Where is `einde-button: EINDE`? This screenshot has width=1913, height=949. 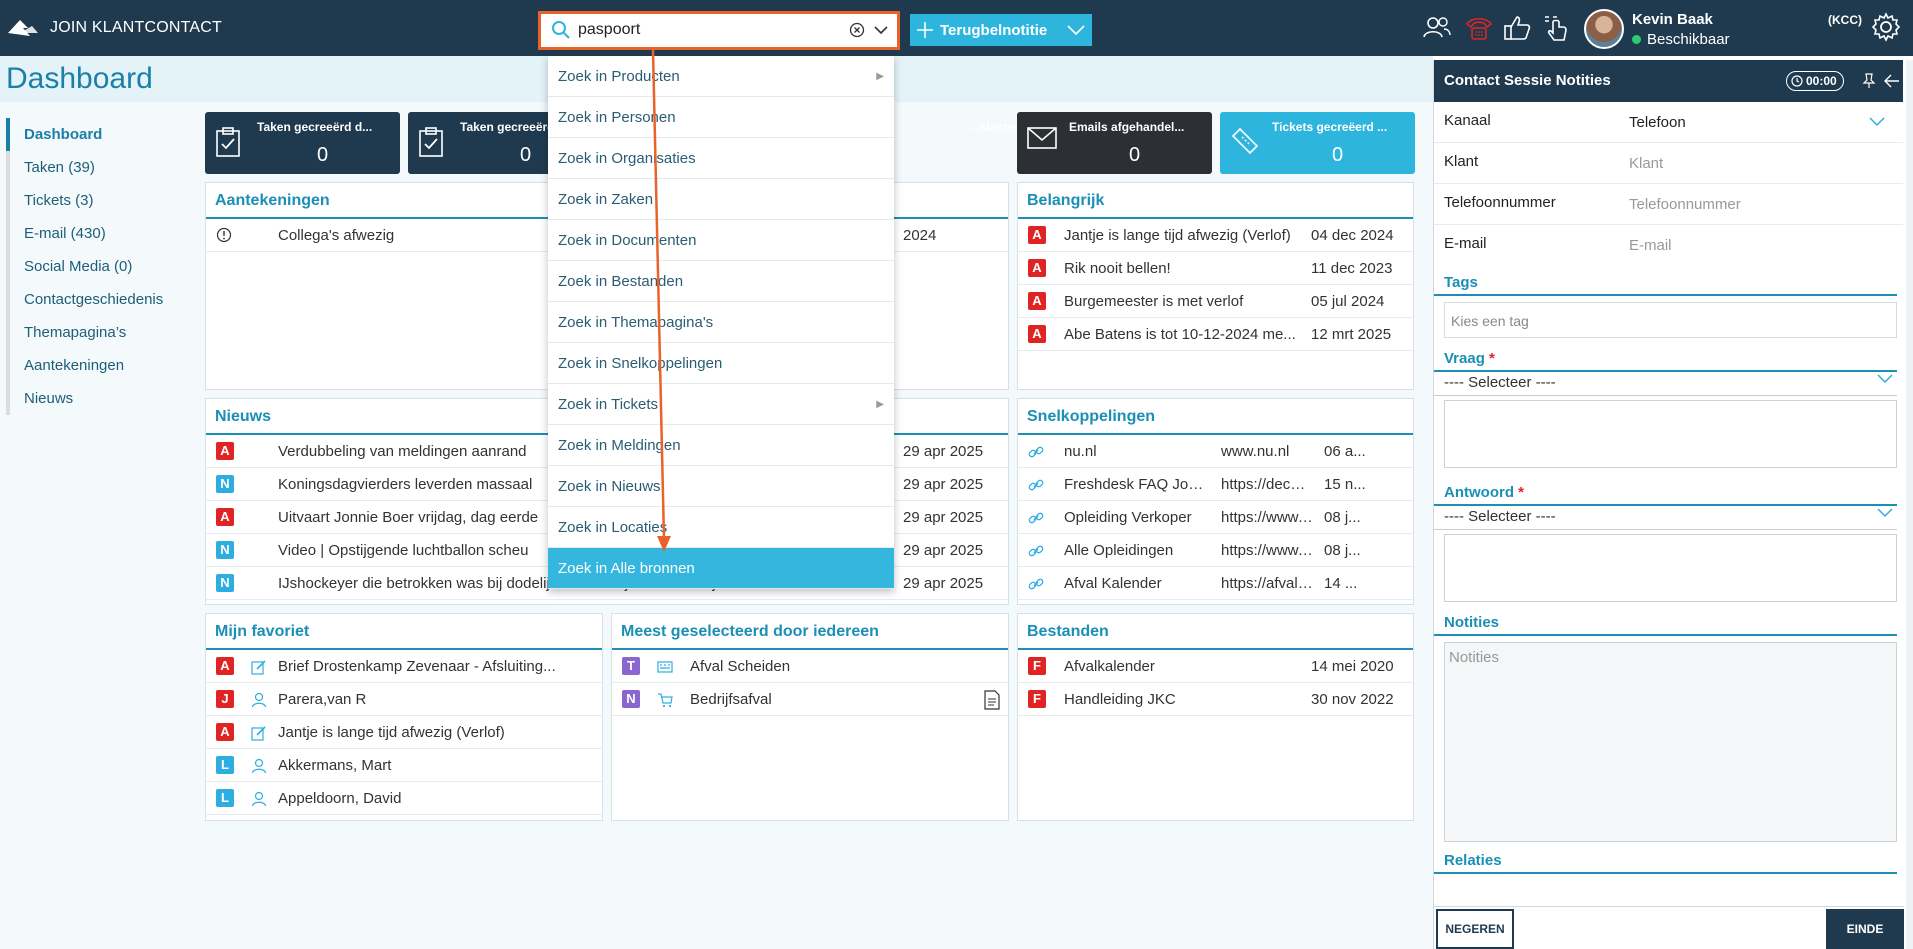
einde-button: EINDE is located at coordinates (1865, 929).